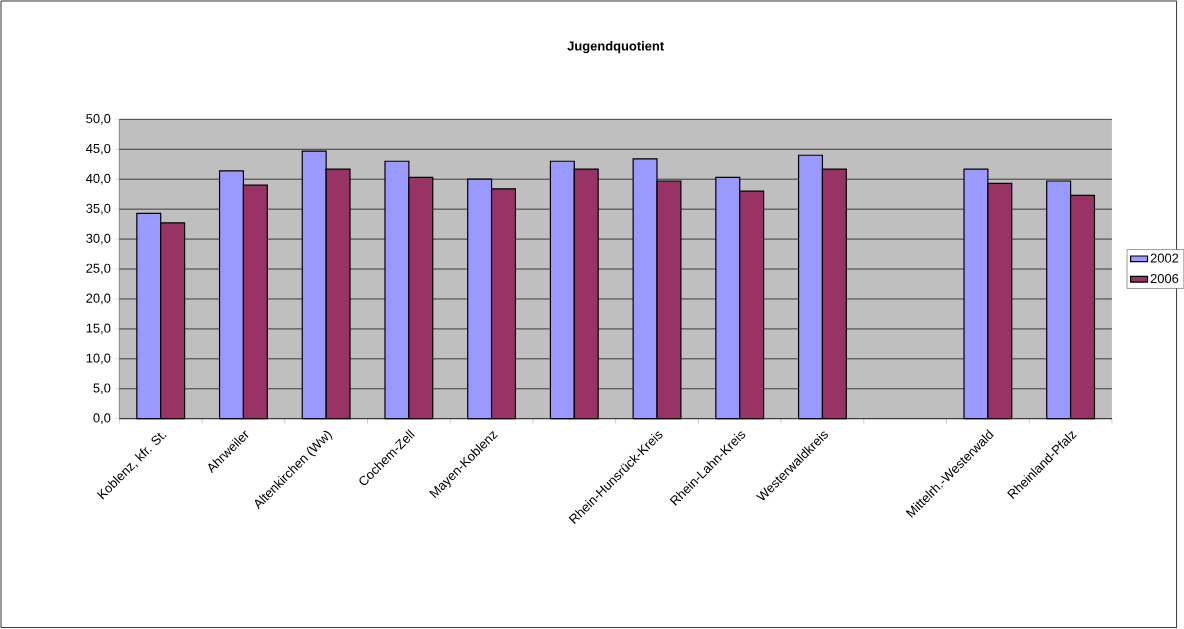 This screenshot has width=1184, height=629. I want to click on y-tick-label: 15,0, so click(98, 329).